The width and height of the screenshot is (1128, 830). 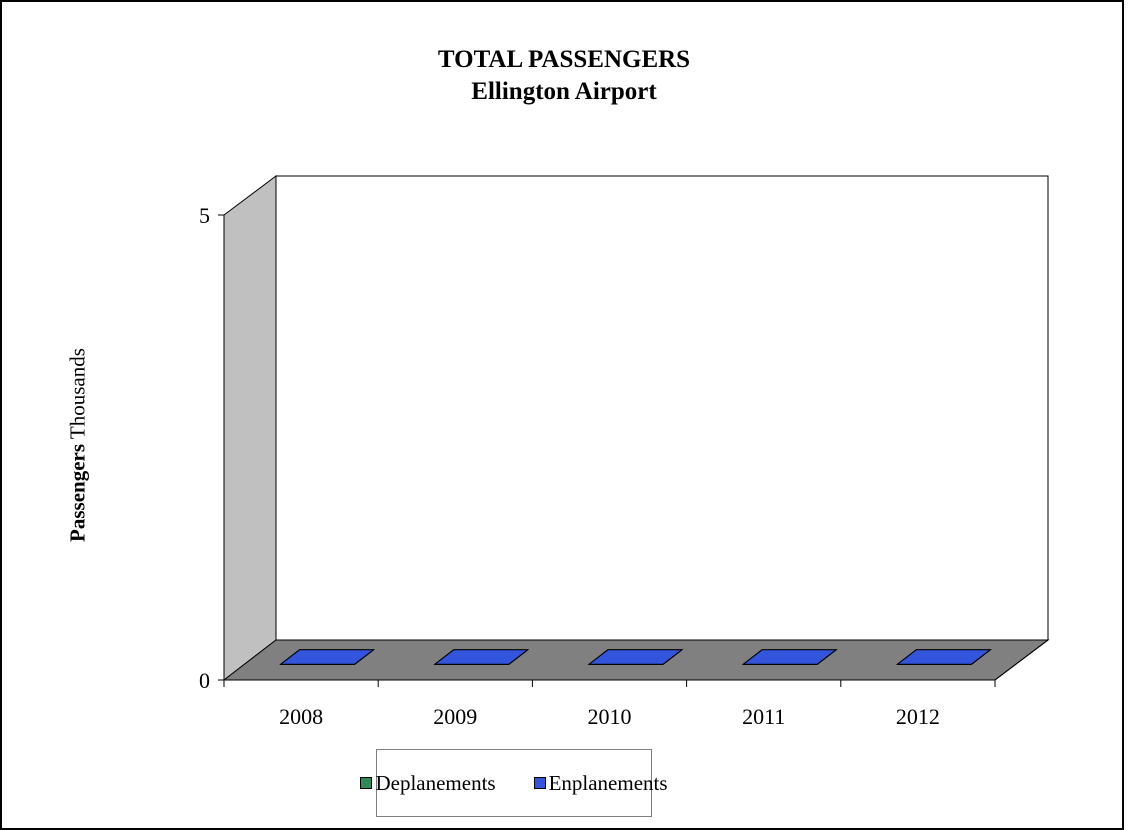 What do you see at coordinates (608, 782) in the screenshot?
I see `legend-label-enplanements: Enplanements` at bounding box center [608, 782].